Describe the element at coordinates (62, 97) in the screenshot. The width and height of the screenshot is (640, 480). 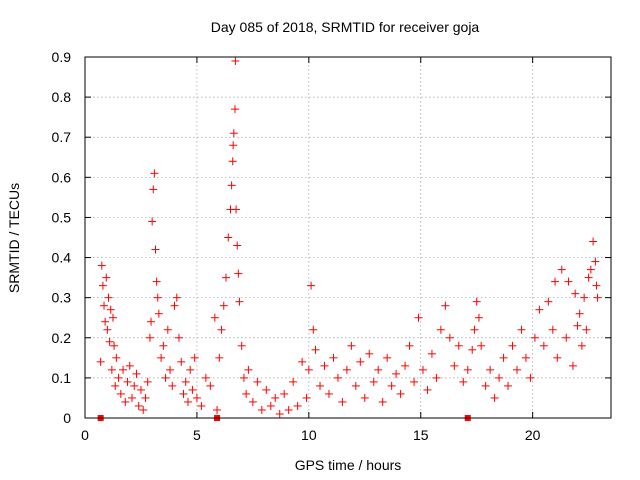
I see `y-tick-label: 0.8` at that location.